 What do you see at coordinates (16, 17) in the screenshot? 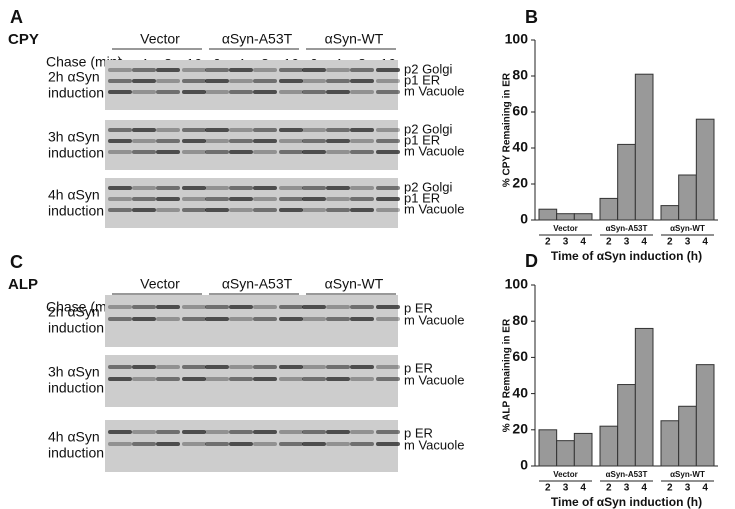
I see `panel-letter: A` at bounding box center [16, 17].